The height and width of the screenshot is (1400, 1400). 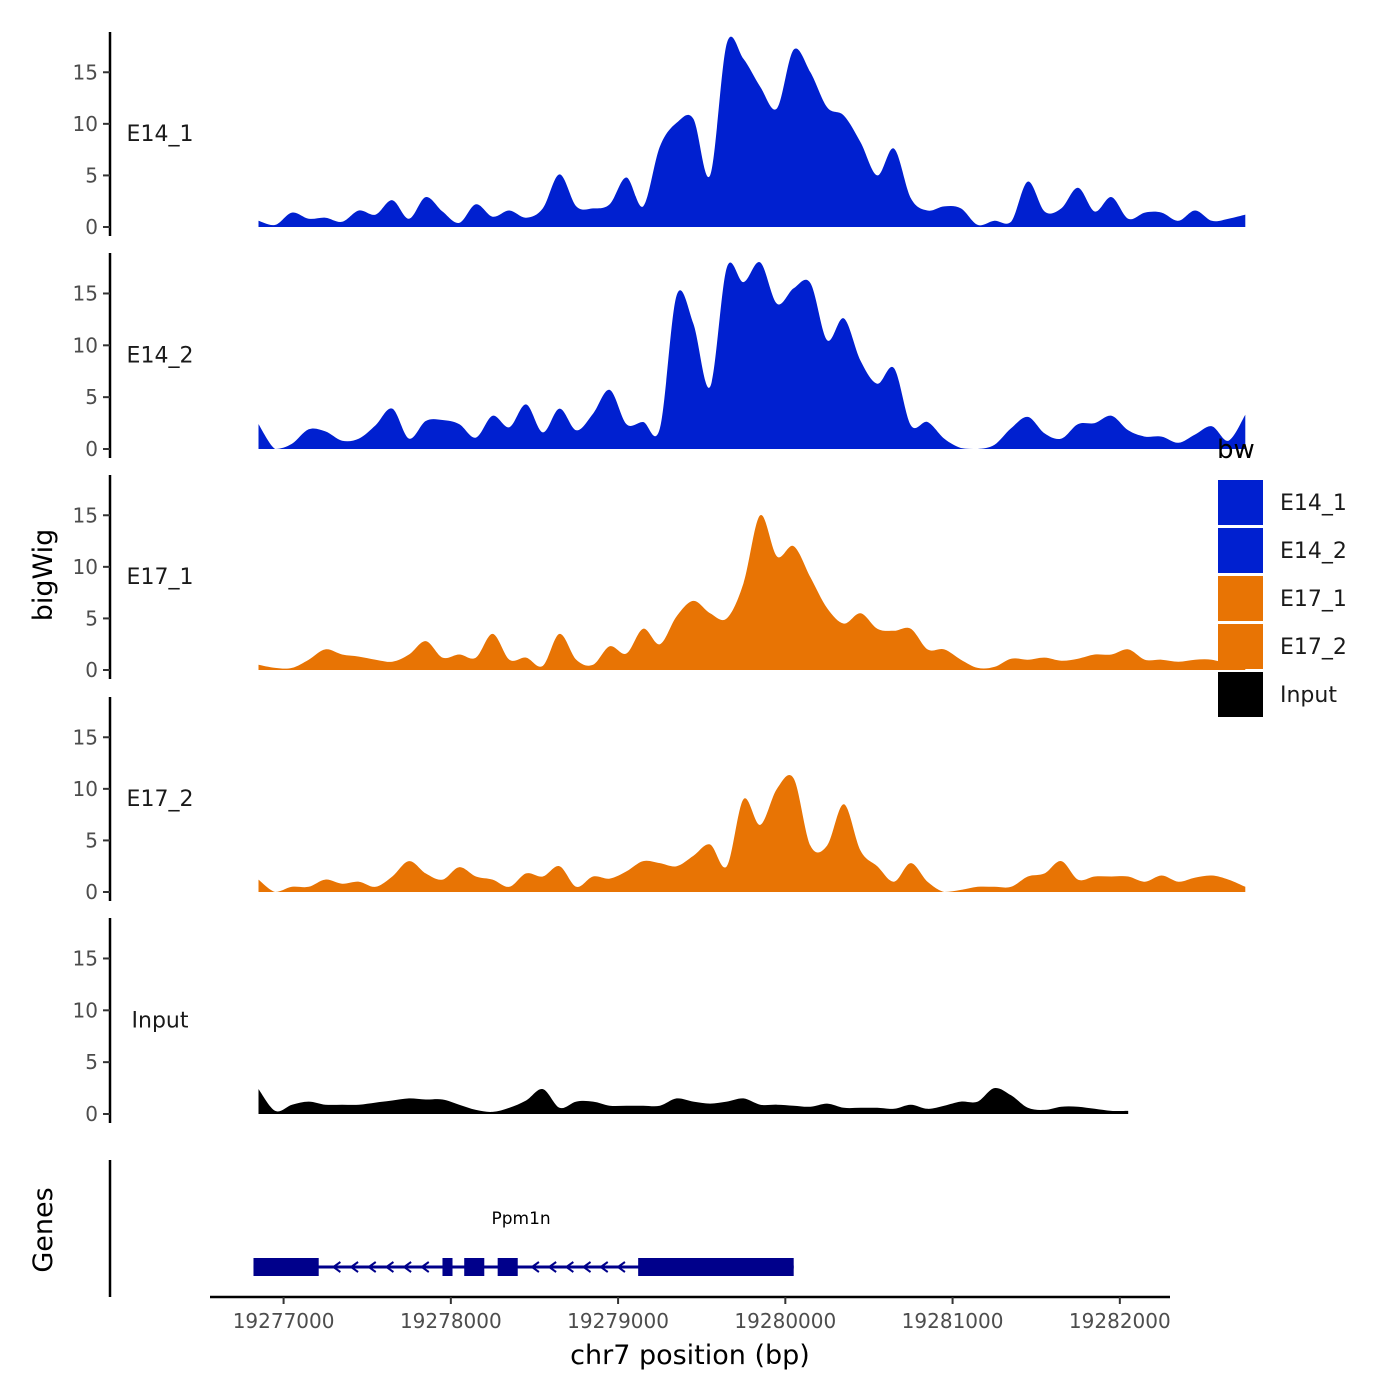 I want to click on x-tick-label: 19281000, so click(x=953, y=1321).